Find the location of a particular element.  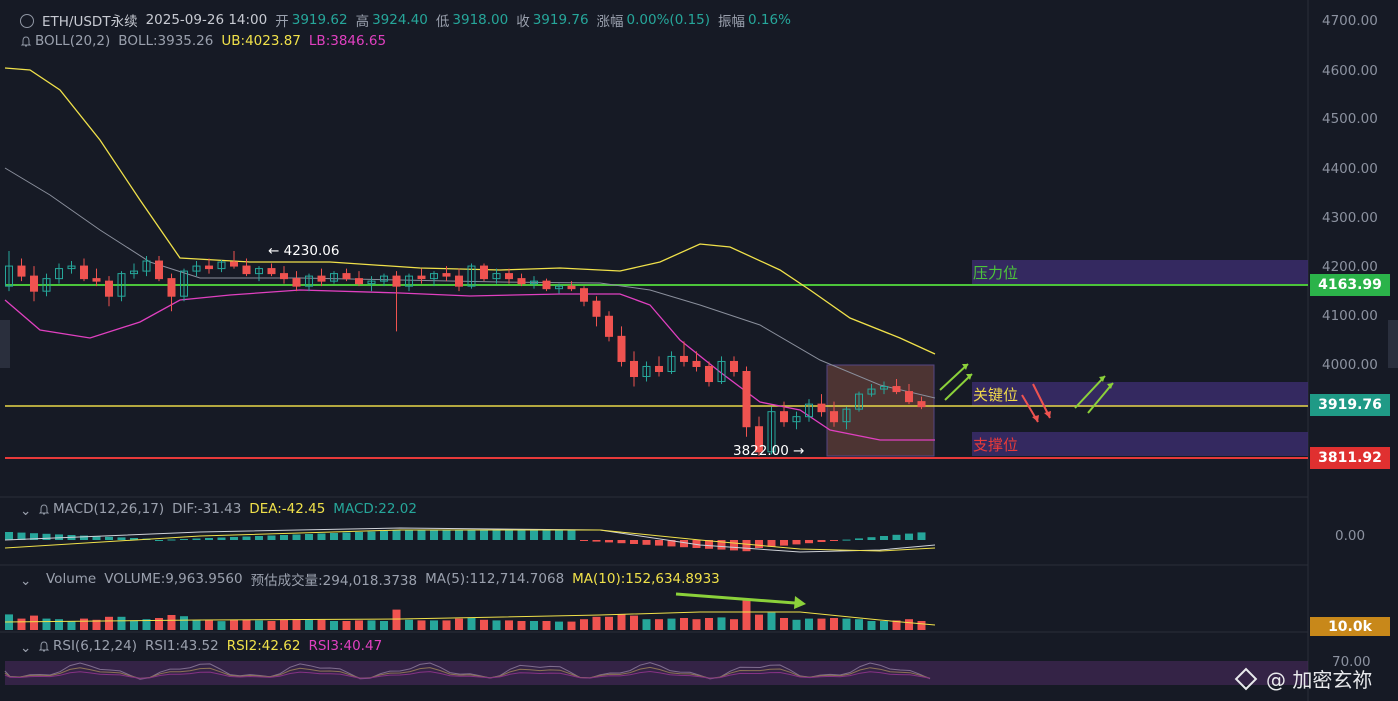

symbol: ETH/USDT永续 is located at coordinates (90, 22).